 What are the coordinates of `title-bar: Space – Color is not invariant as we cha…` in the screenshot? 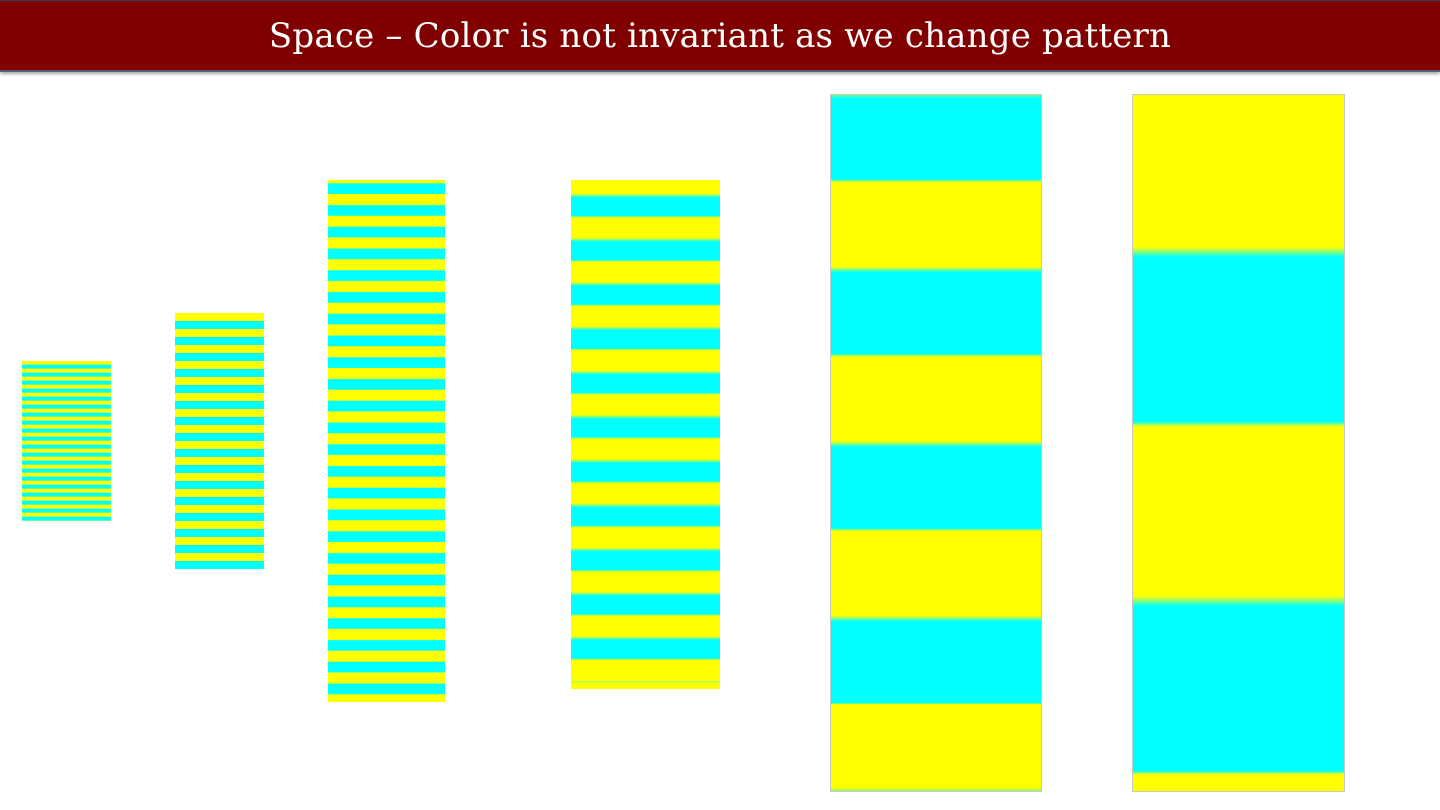 It's located at (720, 36).